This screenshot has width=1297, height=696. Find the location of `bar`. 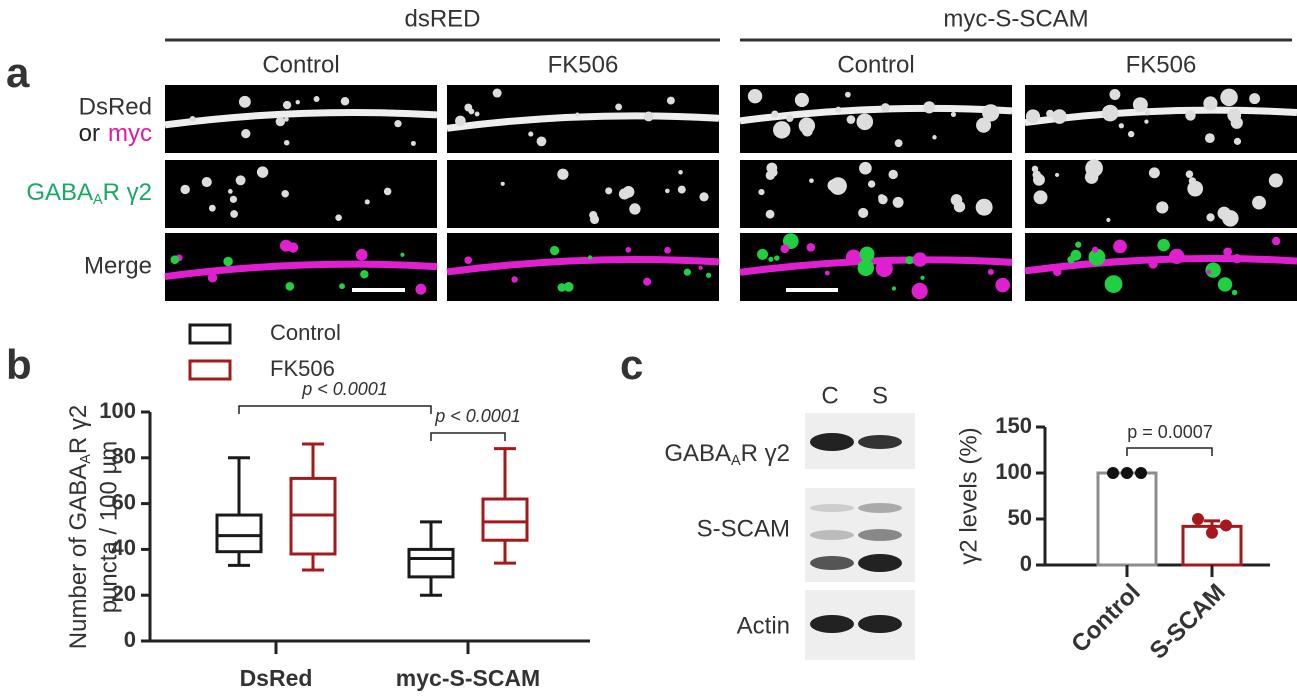

bar is located at coordinates (1127, 519).